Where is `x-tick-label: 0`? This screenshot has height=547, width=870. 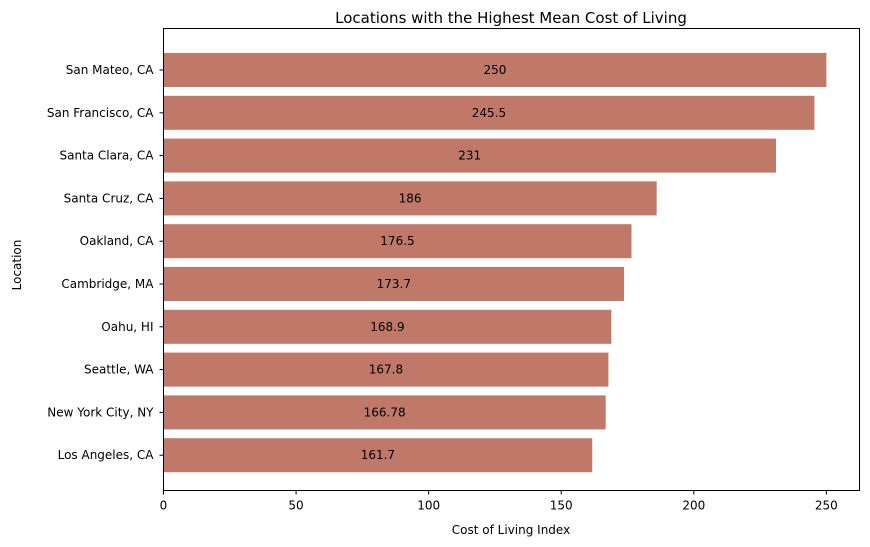 x-tick-label: 0 is located at coordinates (164, 506).